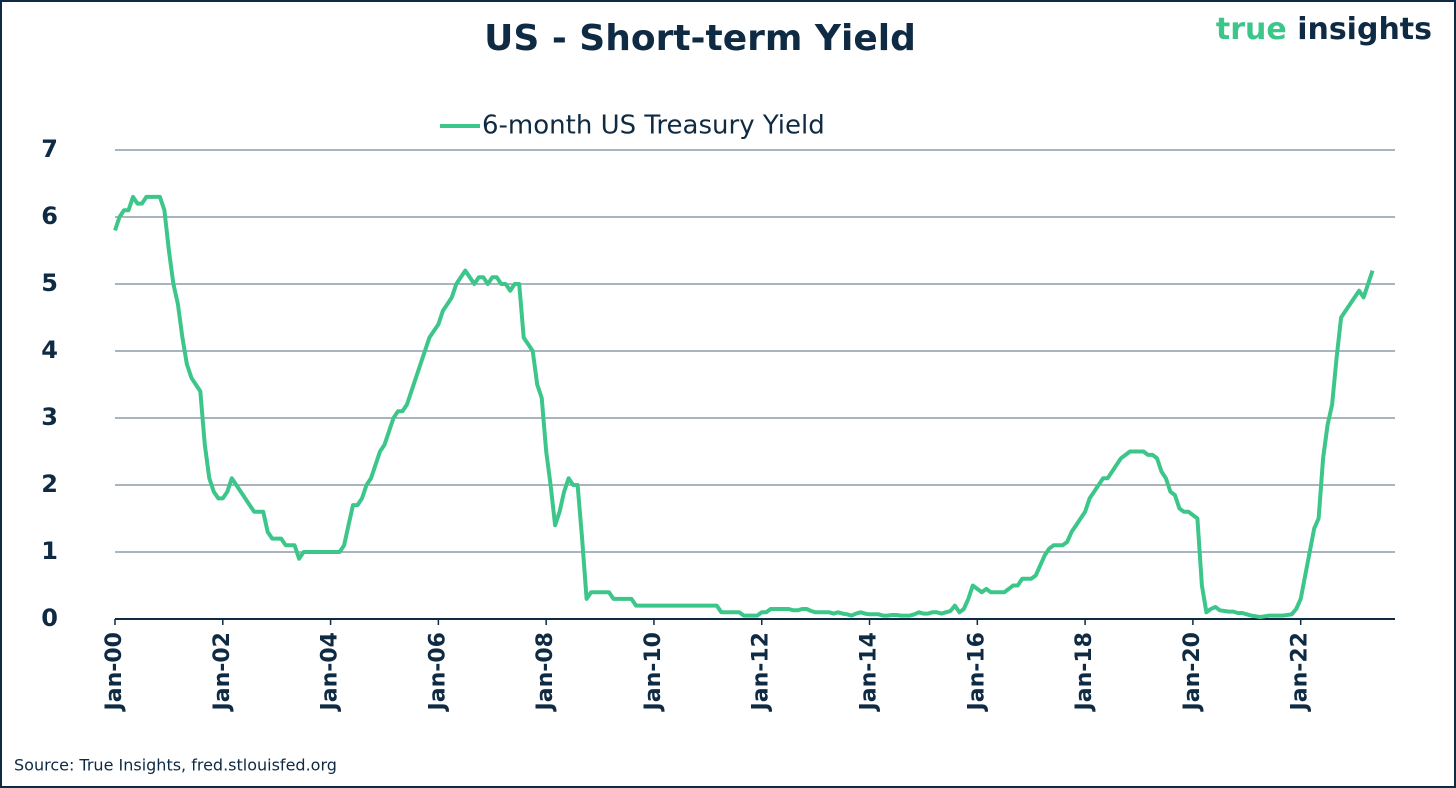 This screenshot has width=1456, height=788. I want to click on y-tick-label: 2, so click(49, 484).